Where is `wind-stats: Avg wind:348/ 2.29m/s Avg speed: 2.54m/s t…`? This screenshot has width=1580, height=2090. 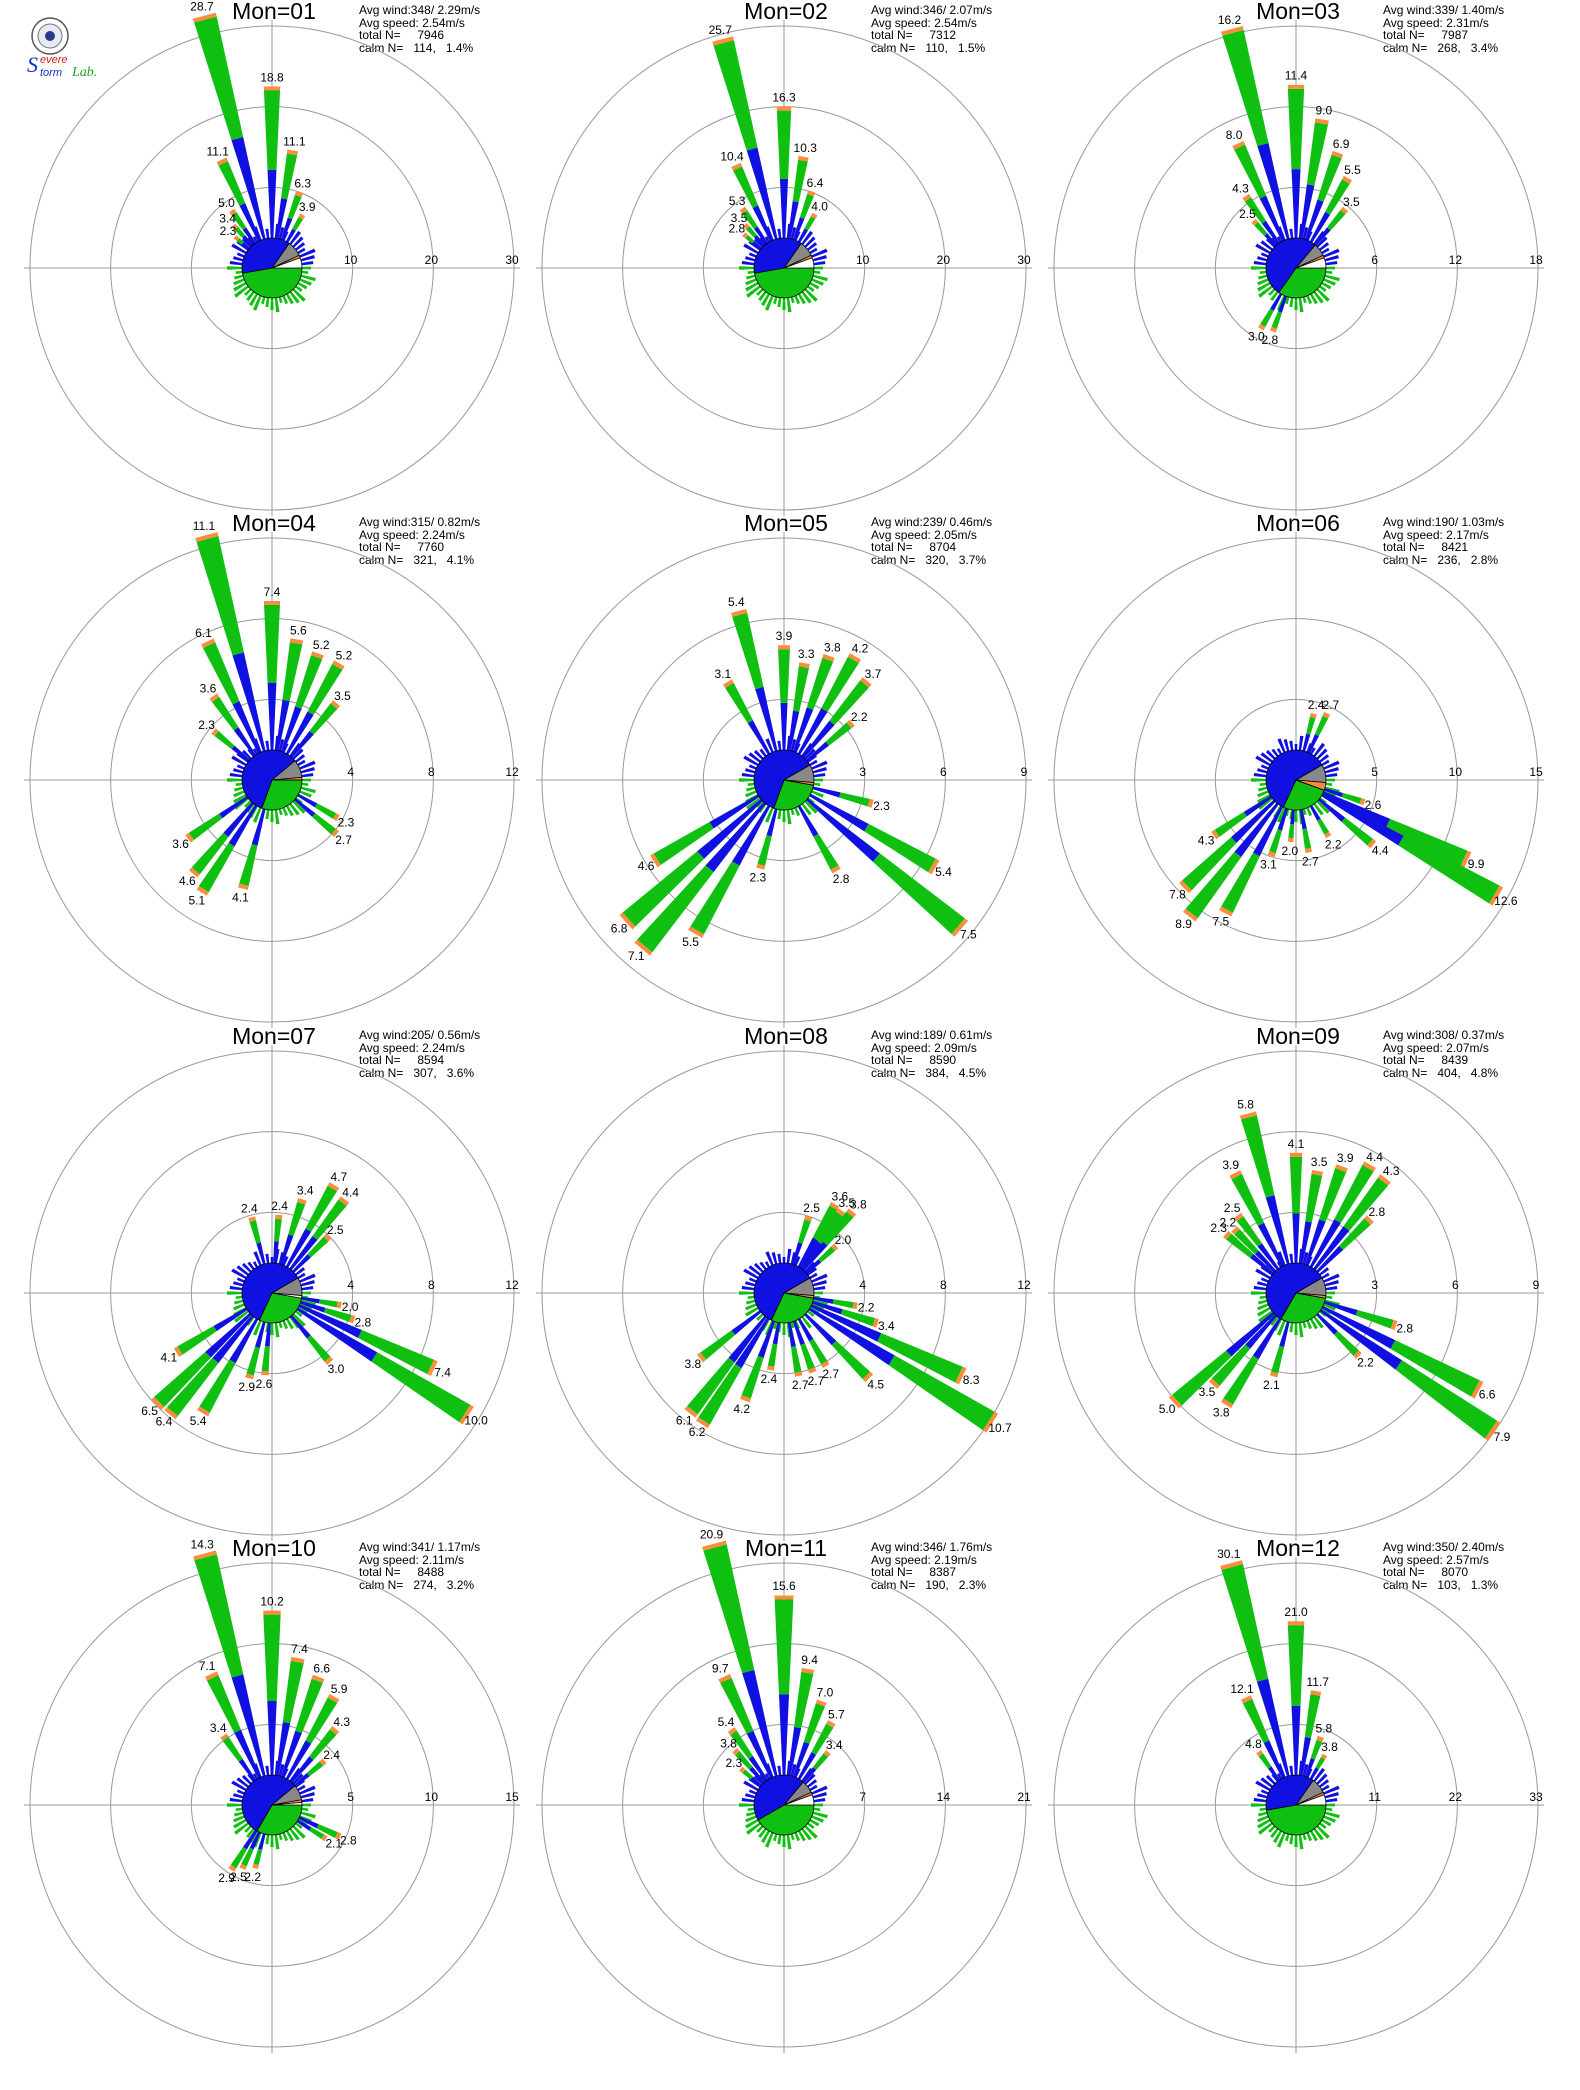 wind-stats: Avg wind:348/ 2.29m/s Avg speed: 2.54m/s t… is located at coordinates (419, 29).